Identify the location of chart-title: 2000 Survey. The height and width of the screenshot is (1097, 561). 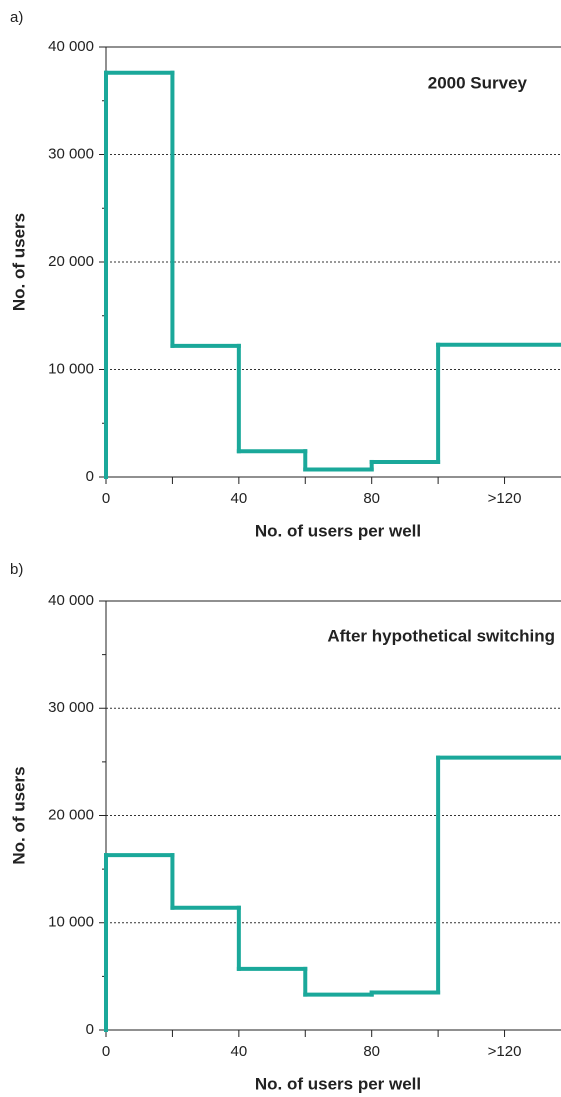
(478, 82).